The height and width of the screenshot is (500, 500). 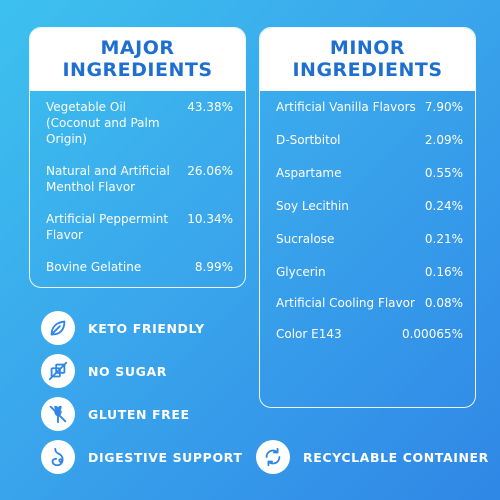 I want to click on digestive-support-badge: DIGESTIVE SUPPORT, so click(x=141, y=457).